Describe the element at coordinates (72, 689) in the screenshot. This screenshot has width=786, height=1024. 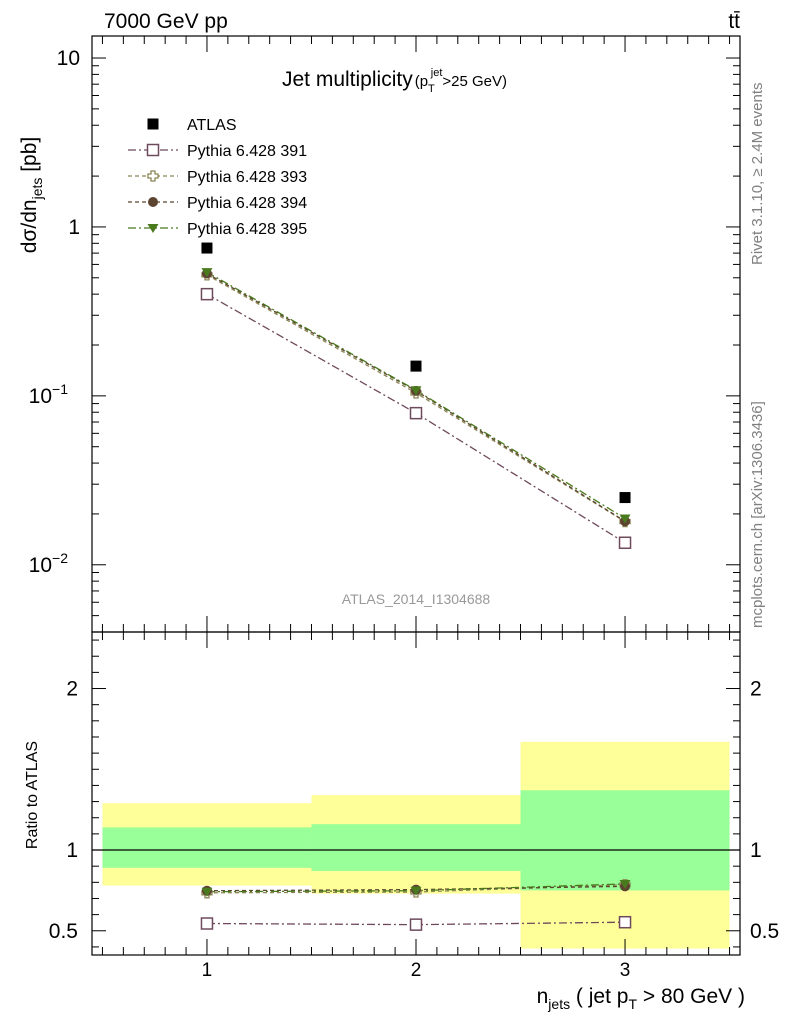
I see `ratio-y-tick-label: 2` at that location.